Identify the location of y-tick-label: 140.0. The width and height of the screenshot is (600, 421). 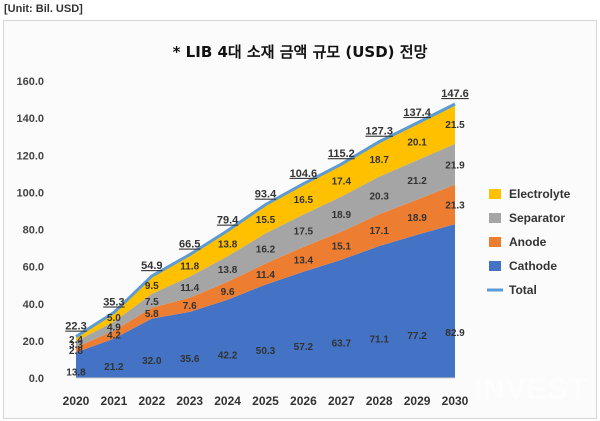
(30, 119).